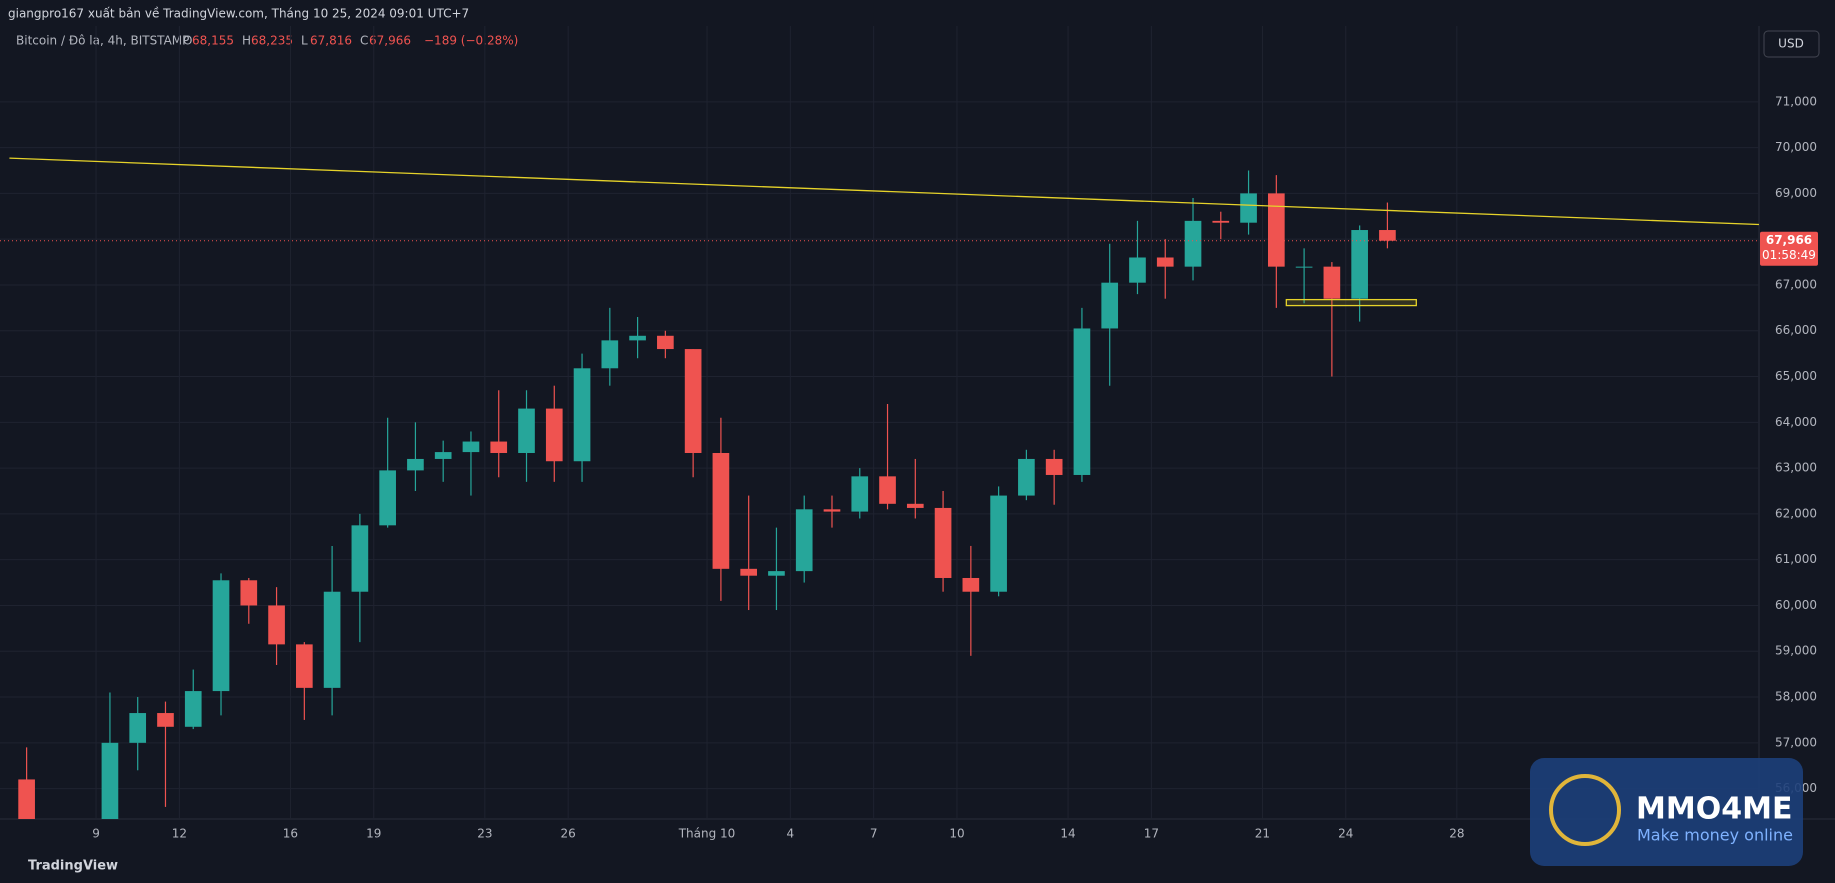  Describe the element at coordinates (1796, 284) in the screenshot. I see `y-tick-label: 67,000` at that location.